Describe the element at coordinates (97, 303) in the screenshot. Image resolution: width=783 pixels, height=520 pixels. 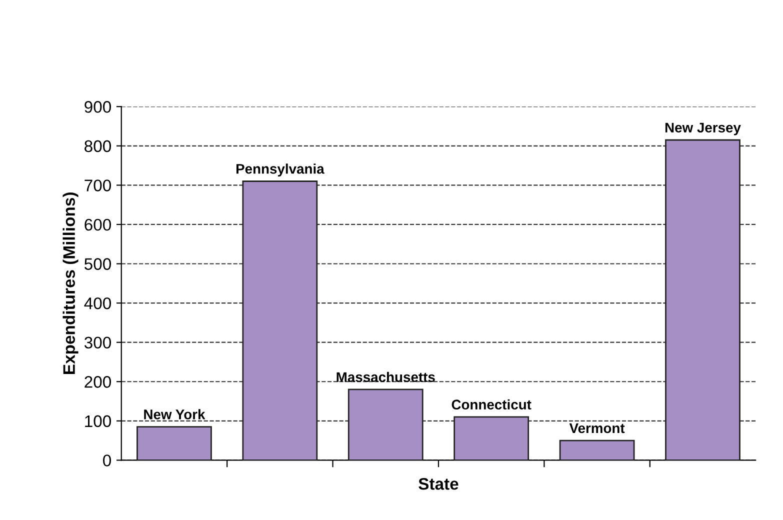
I see `y-tick-label: 400` at that location.